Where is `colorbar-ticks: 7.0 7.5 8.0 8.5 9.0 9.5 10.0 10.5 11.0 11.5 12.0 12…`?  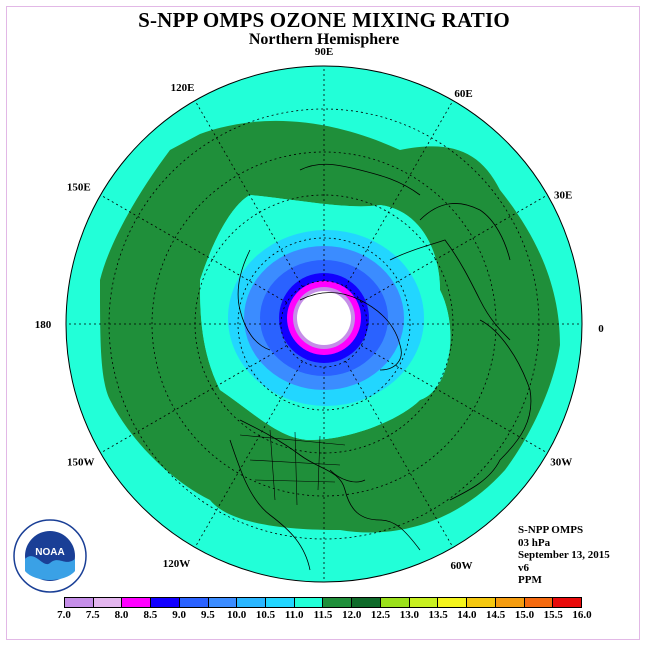
colorbar-ticks: 7.0 7.5 8.0 8.5 9.0 9.5 10.0 10.5 11.0 11.5 12.0 12… is located at coordinates (324, 616).